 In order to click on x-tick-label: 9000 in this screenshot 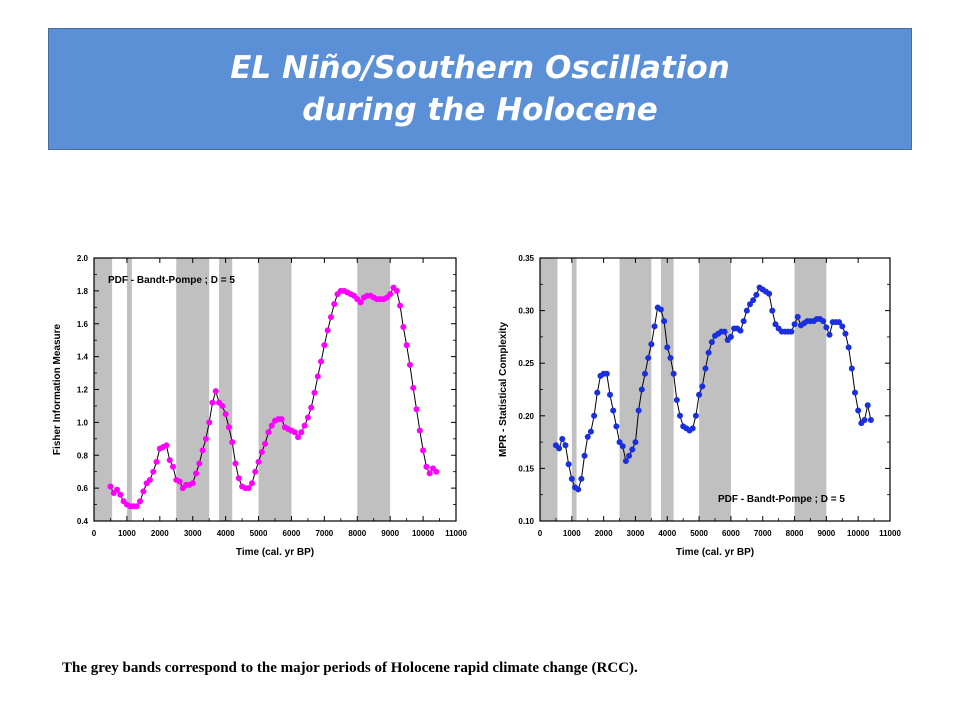, I will do `click(390, 533)`.